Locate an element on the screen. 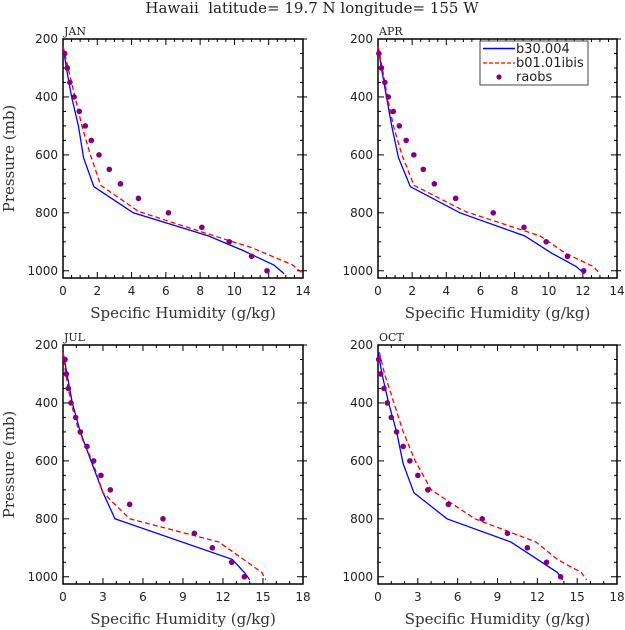  legend-label: b30.004 is located at coordinates (543, 49).